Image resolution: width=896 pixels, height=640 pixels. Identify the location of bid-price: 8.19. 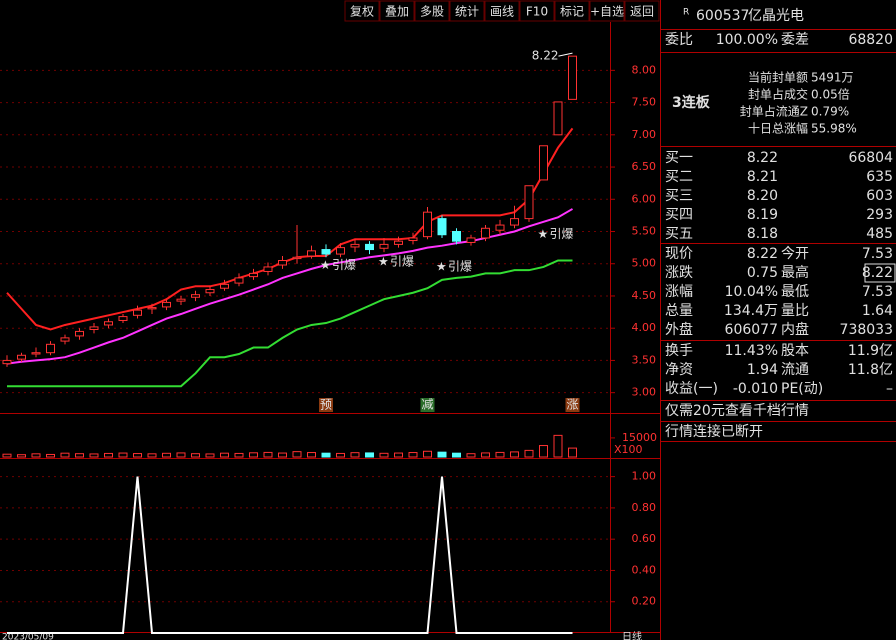
(762, 215).